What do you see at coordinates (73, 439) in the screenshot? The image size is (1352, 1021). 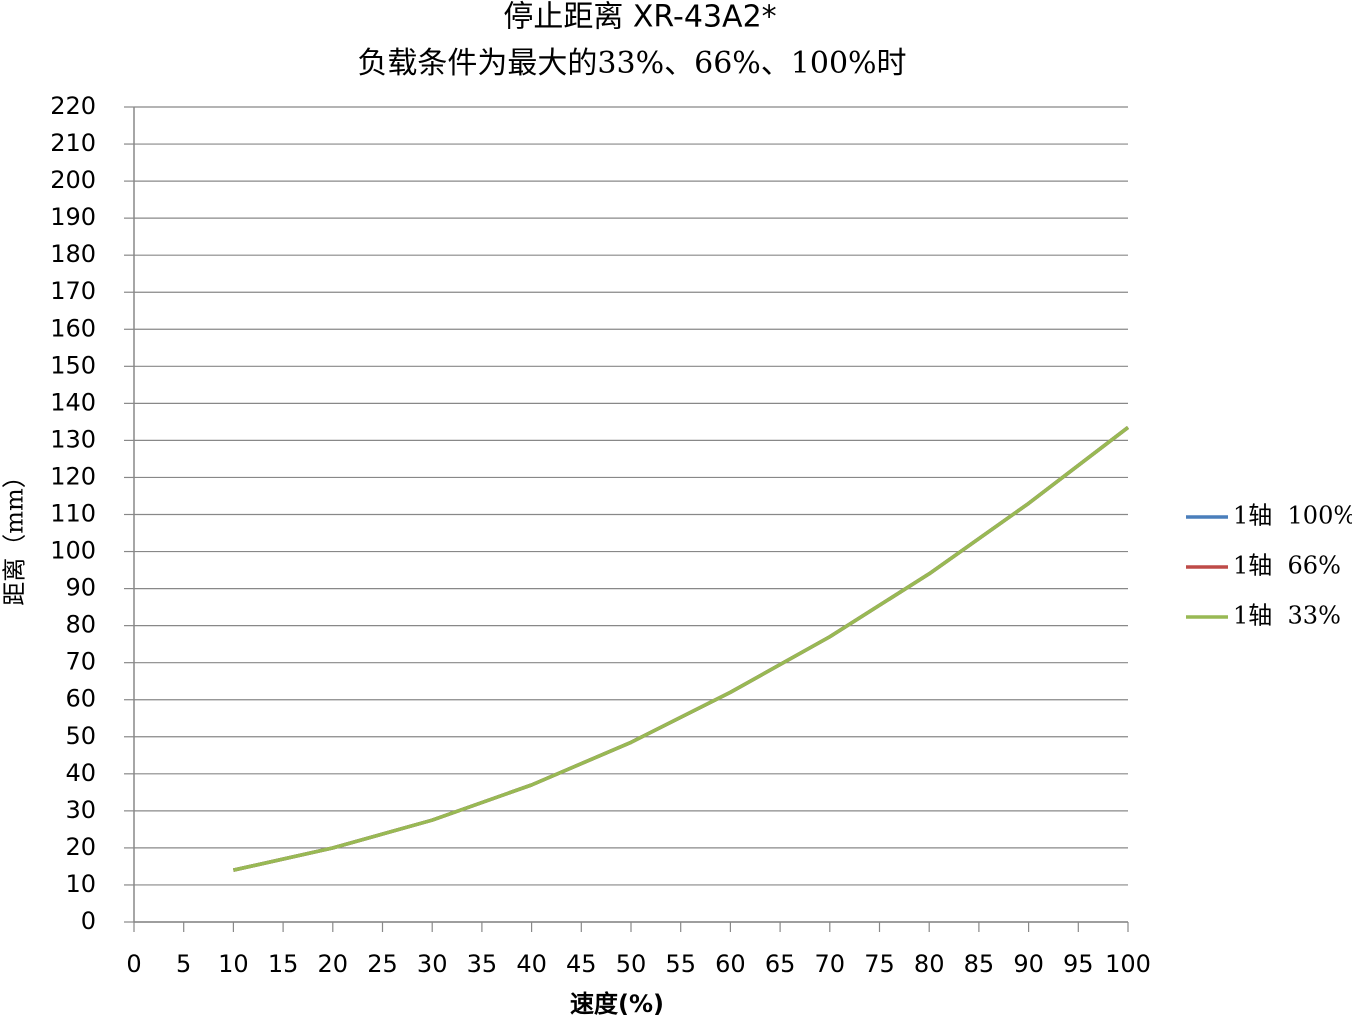 I see `y-tick-label: 130` at bounding box center [73, 439].